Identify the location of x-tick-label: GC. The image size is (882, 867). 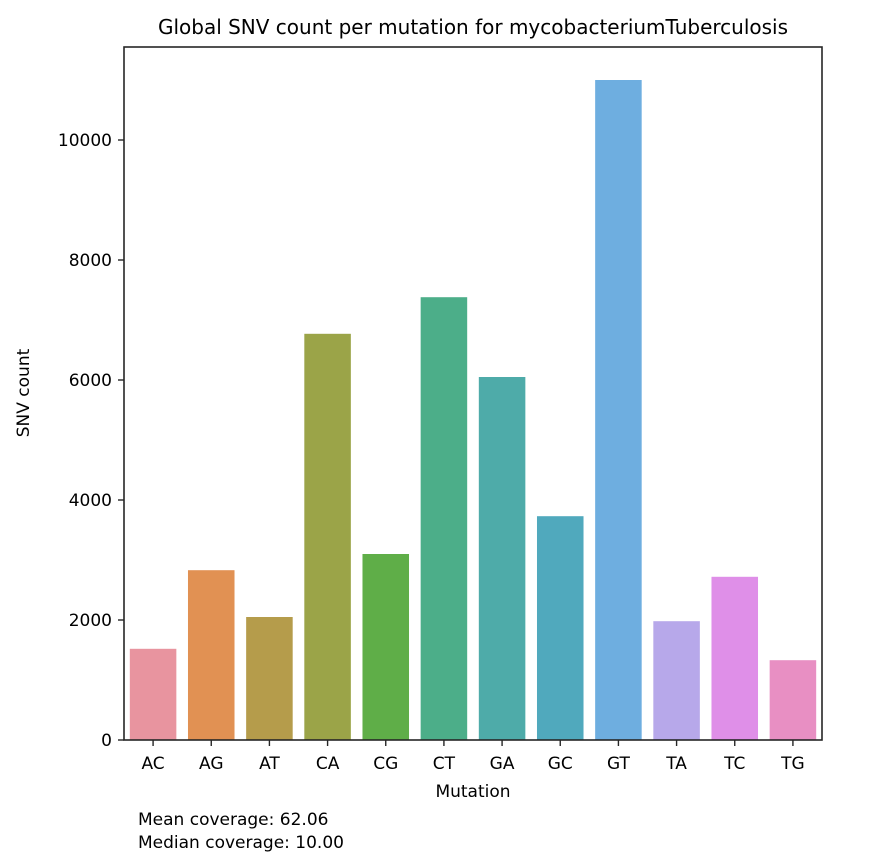
(560, 764).